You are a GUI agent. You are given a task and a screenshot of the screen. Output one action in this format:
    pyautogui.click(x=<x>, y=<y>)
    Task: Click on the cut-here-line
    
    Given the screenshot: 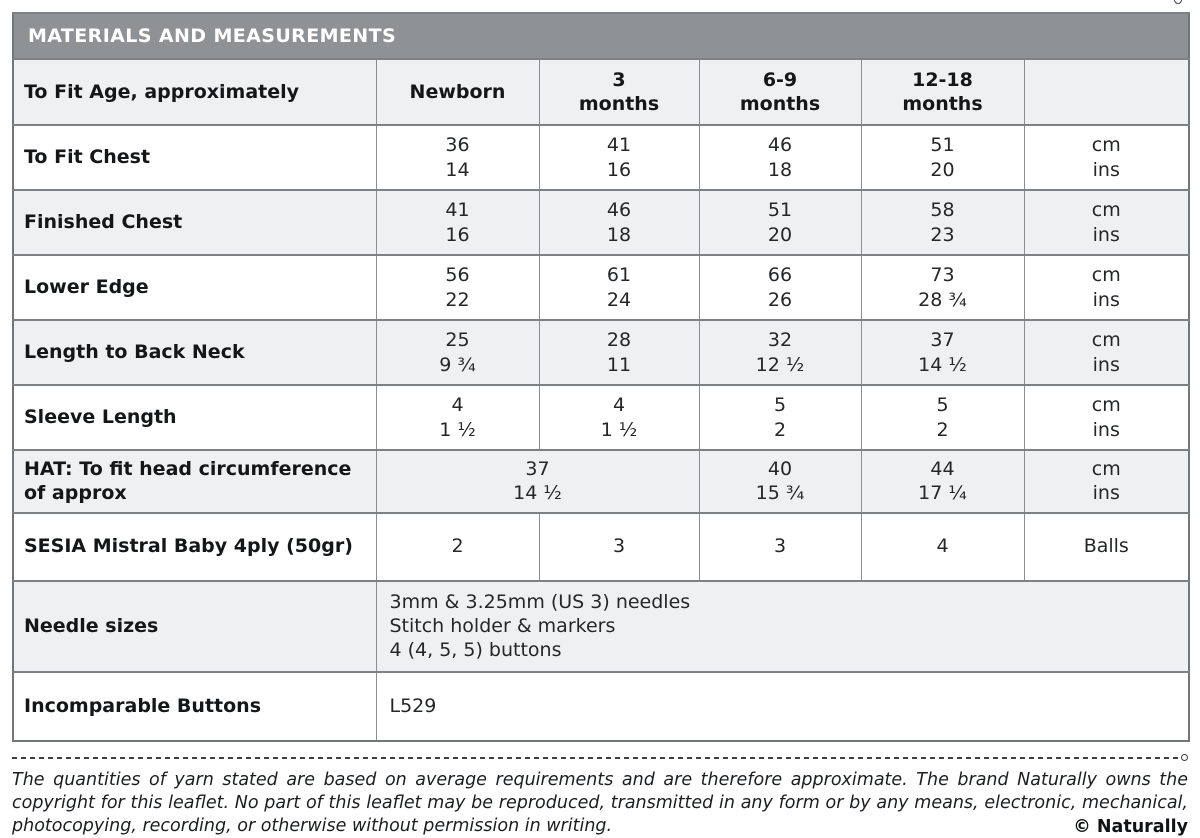 What is the action you would take?
    pyautogui.click(x=600, y=757)
    